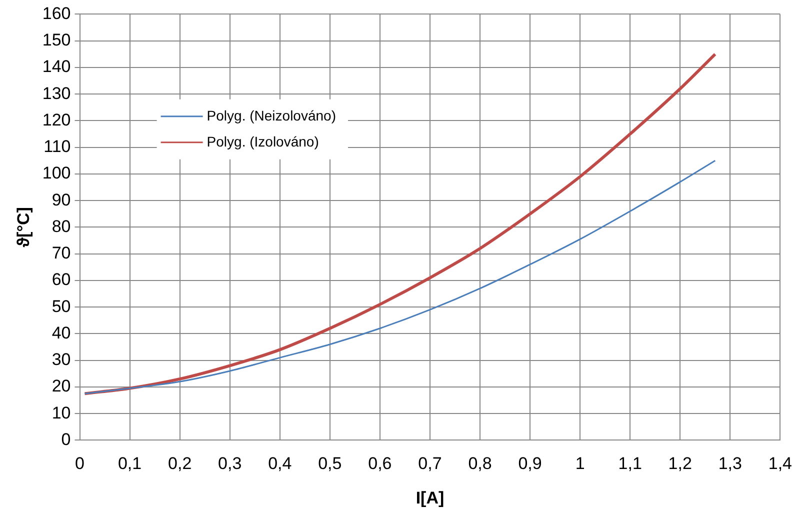 The width and height of the screenshot is (806, 513). What do you see at coordinates (230, 464) in the screenshot?
I see `x-tick-label: 0,3` at bounding box center [230, 464].